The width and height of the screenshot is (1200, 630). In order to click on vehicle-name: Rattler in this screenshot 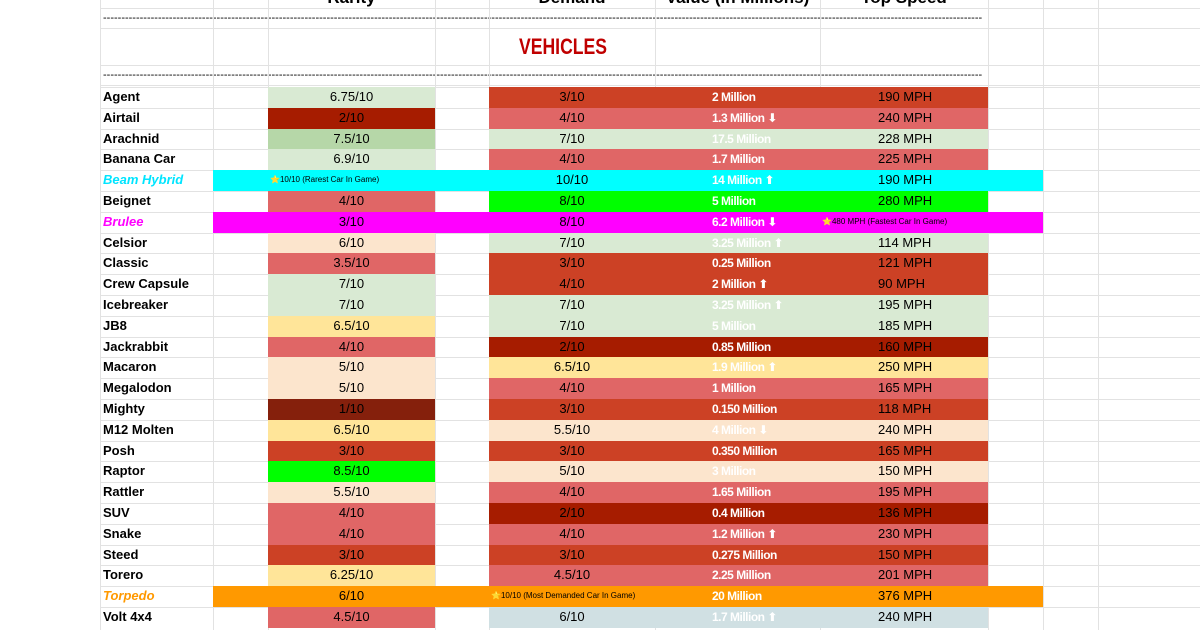, I will do `click(124, 492)`.